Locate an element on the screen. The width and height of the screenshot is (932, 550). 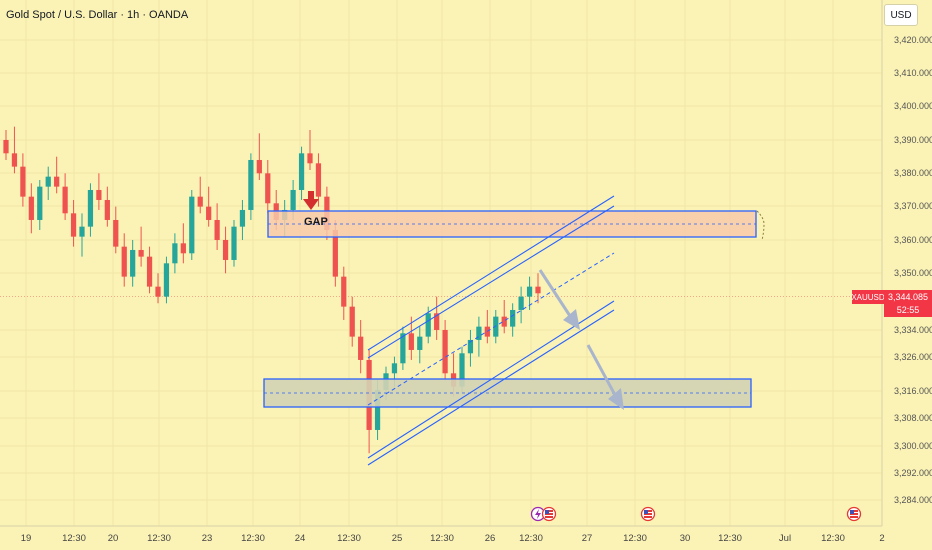
price-tick: 3,284.000 is located at coordinates (913, 500).